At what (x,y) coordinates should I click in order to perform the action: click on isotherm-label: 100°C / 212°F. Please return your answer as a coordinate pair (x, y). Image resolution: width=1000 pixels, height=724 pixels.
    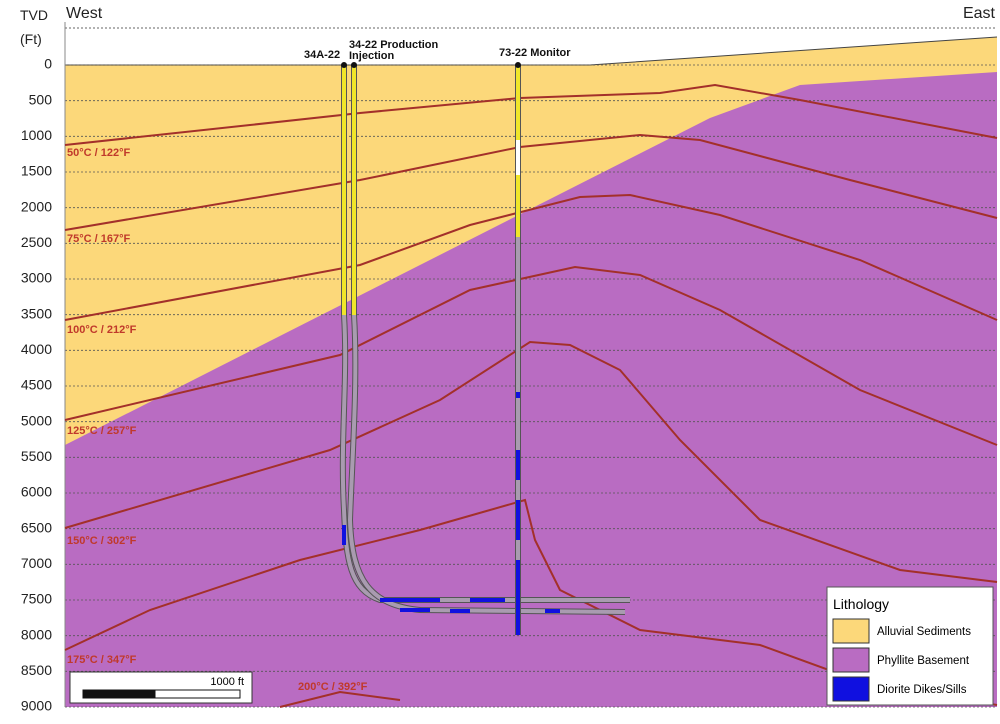
    Looking at the image, I should click on (102, 330).